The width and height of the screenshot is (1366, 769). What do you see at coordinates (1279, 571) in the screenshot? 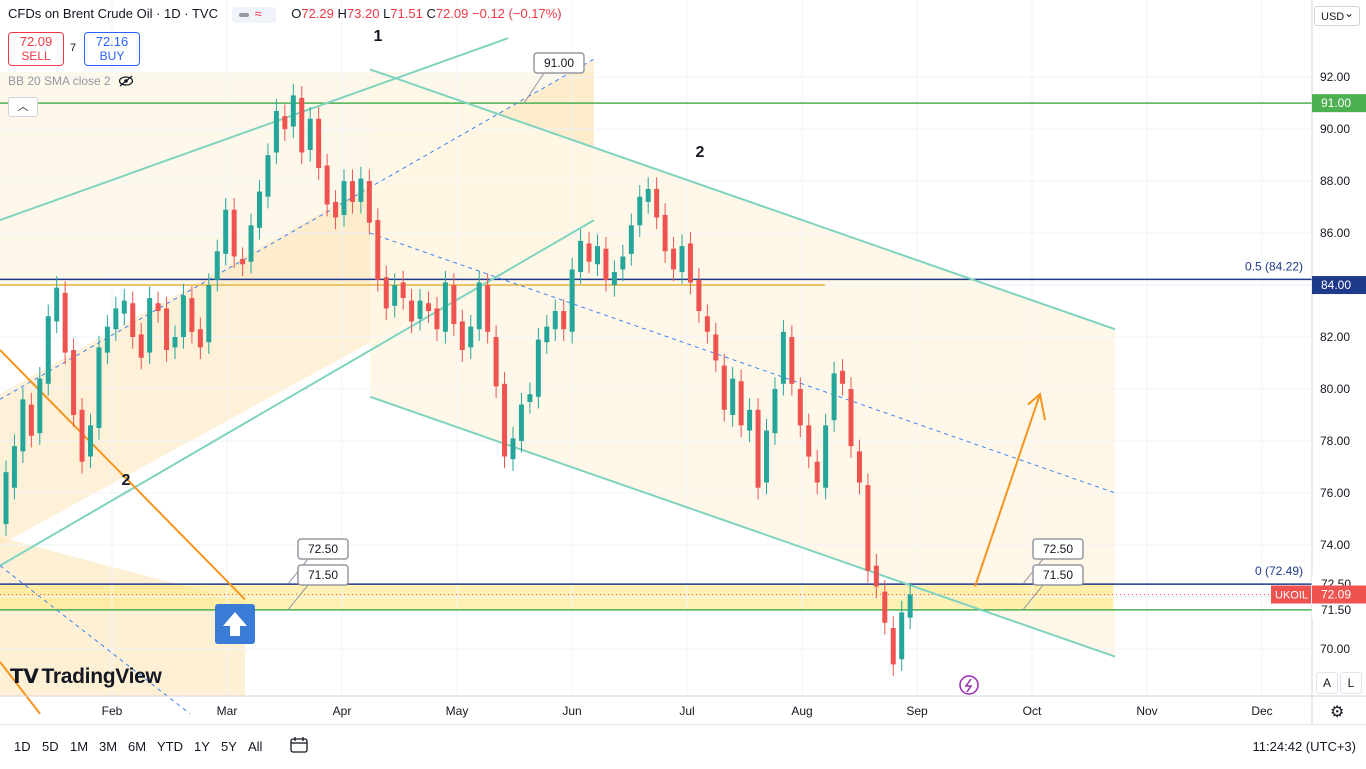
I see `fib-label-0: 0 (72.49)` at bounding box center [1279, 571].